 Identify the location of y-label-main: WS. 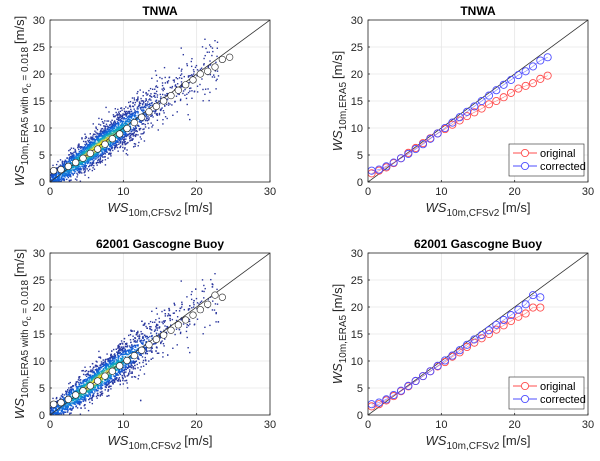
(19, 175).